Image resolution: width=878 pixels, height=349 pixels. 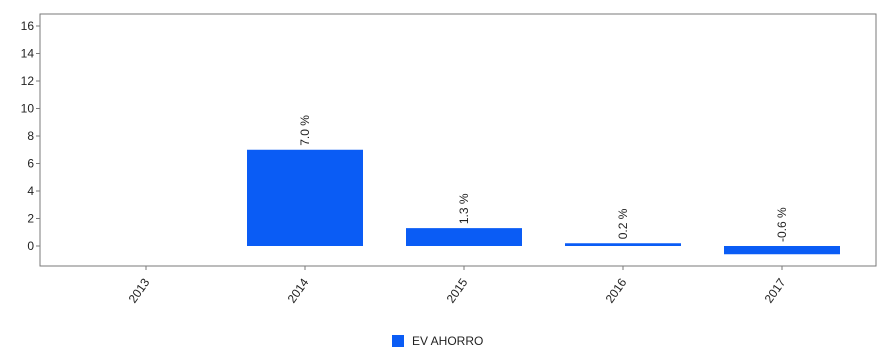 I want to click on bar-2015, so click(x=464, y=237).